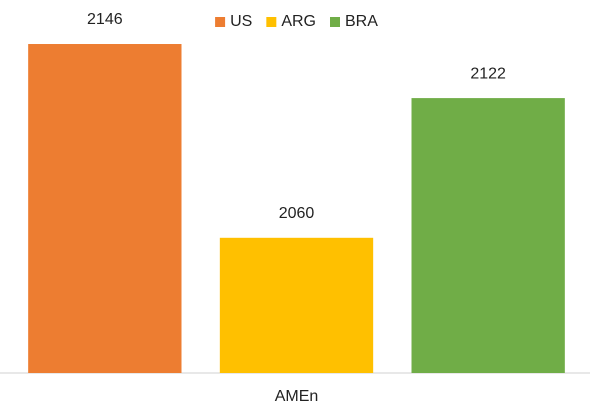 The image size is (590, 412). What do you see at coordinates (488, 73) in the screenshot?
I see `data-label: 2122` at bounding box center [488, 73].